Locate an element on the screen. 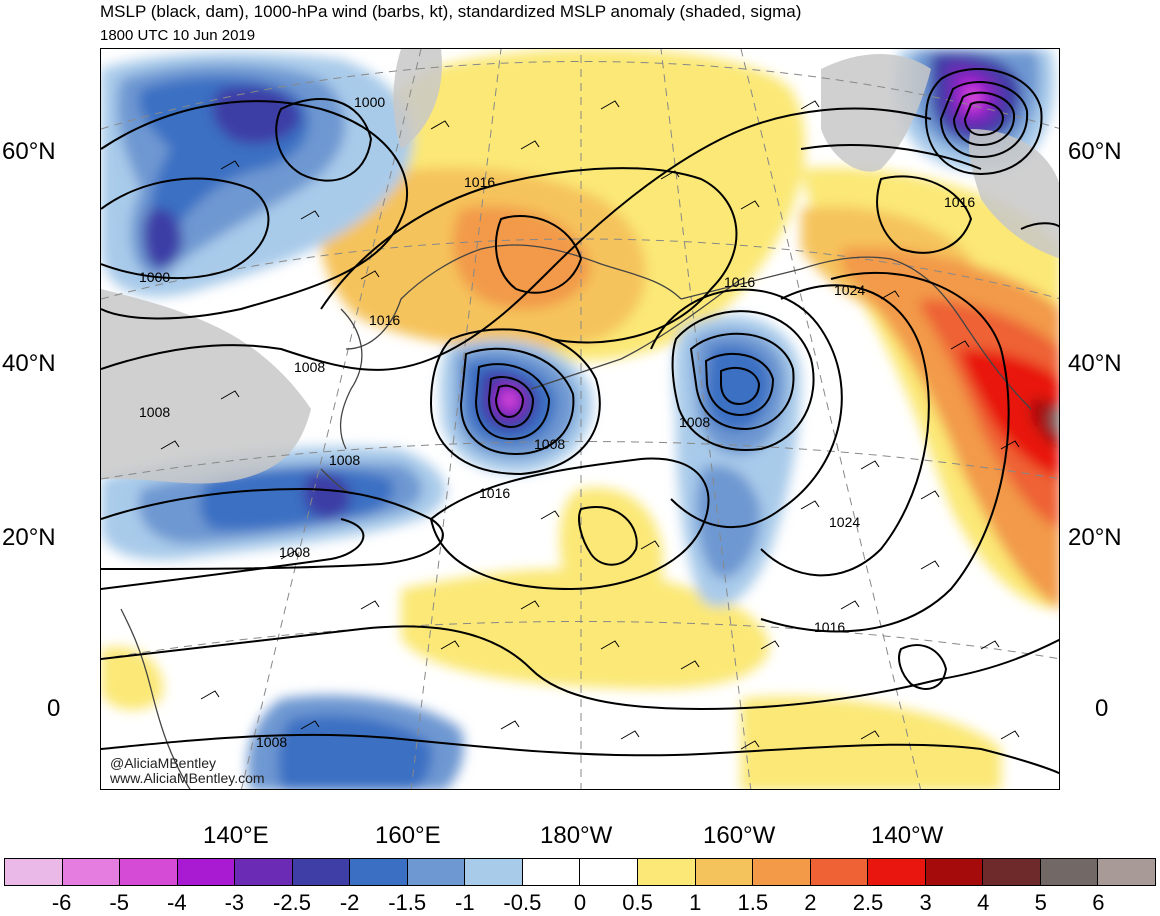  lon-label: 140°W is located at coordinates (907, 835).